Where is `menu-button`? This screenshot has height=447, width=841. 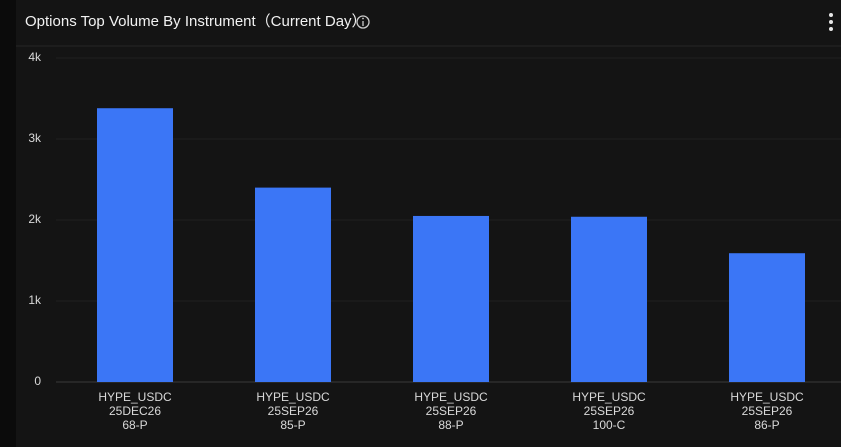 menu-button is located at coordinates (831, 22).